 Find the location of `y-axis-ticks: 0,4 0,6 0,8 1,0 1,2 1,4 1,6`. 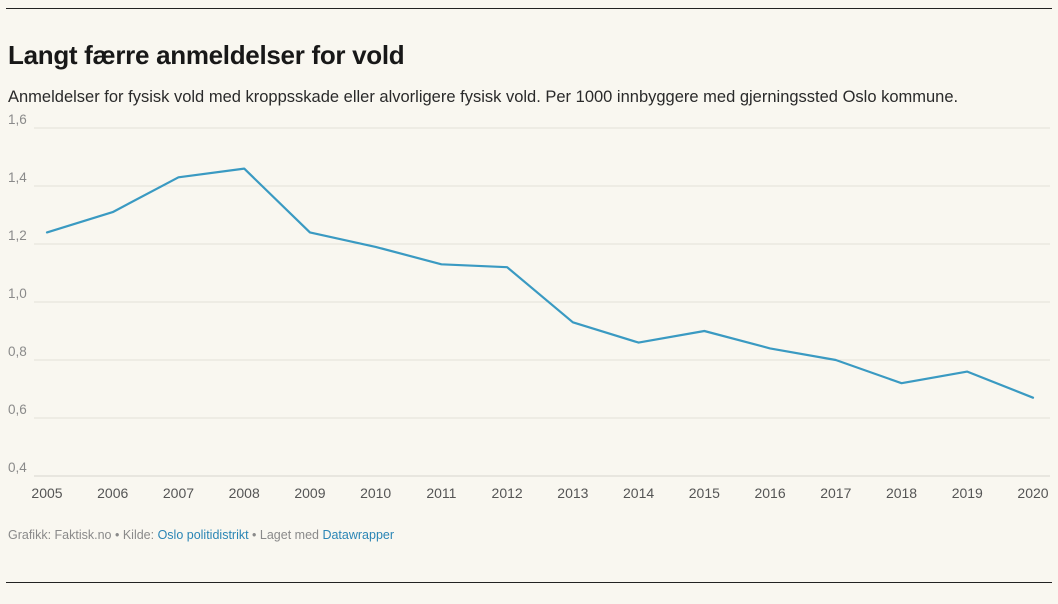

y-axis-ticks: 0,4 0,6 0,8 1,0 1,2 1,4 1,6 is located at coordinates (17, 293).